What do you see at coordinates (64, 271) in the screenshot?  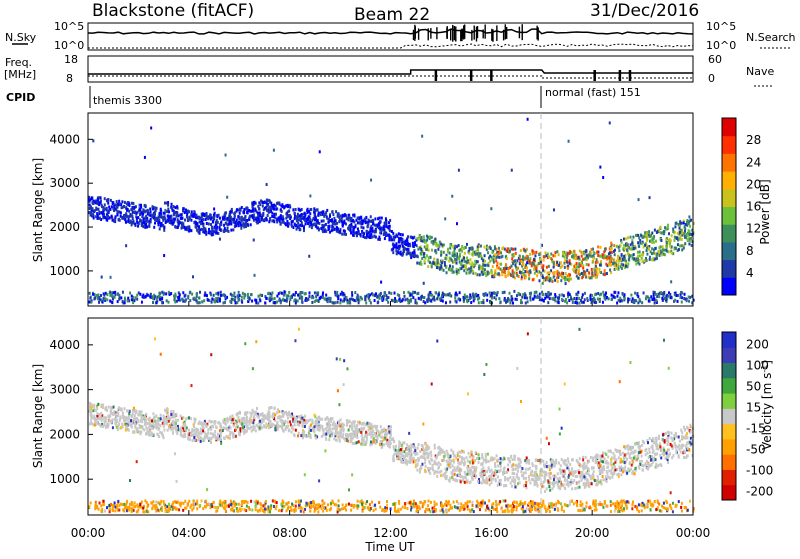 I see `power-y-tick-label: 1000` at bounding box center [64, 271].